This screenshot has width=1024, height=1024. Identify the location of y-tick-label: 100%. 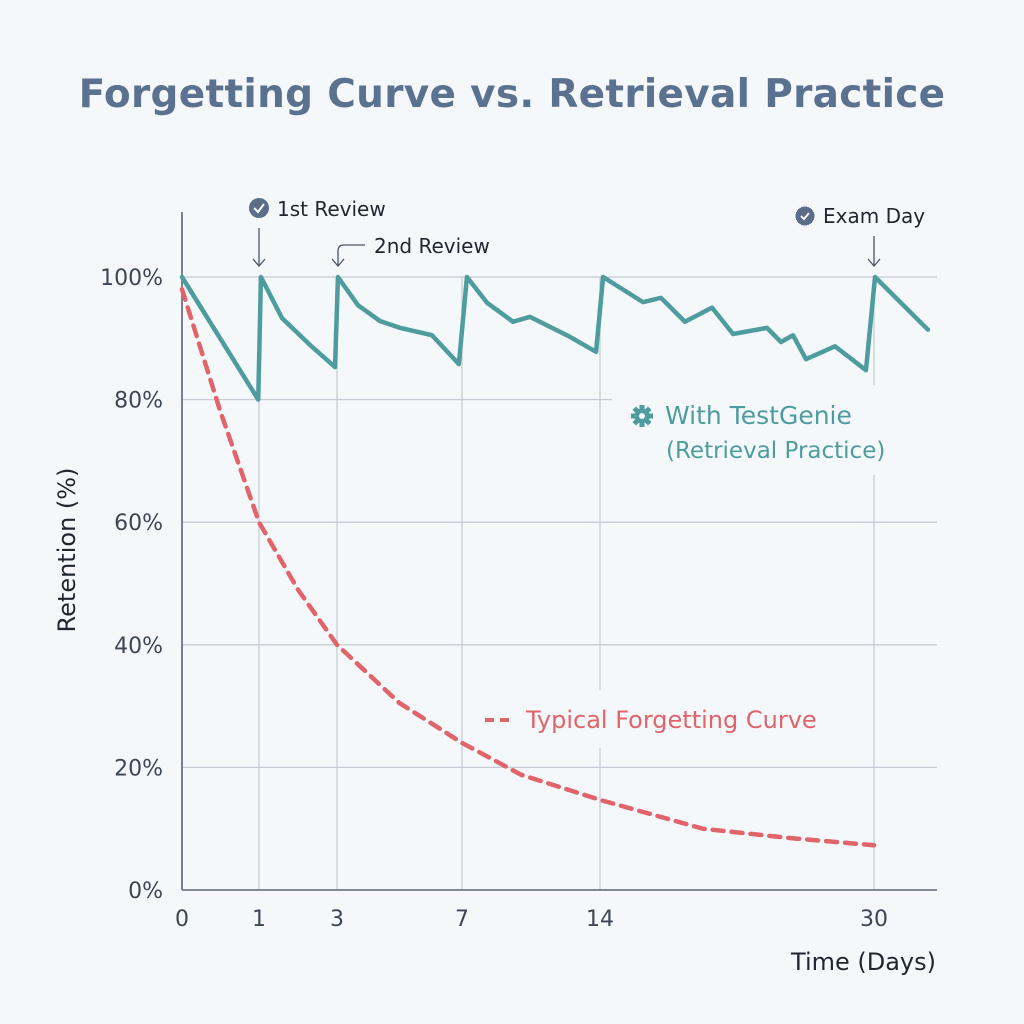
(131, 278).